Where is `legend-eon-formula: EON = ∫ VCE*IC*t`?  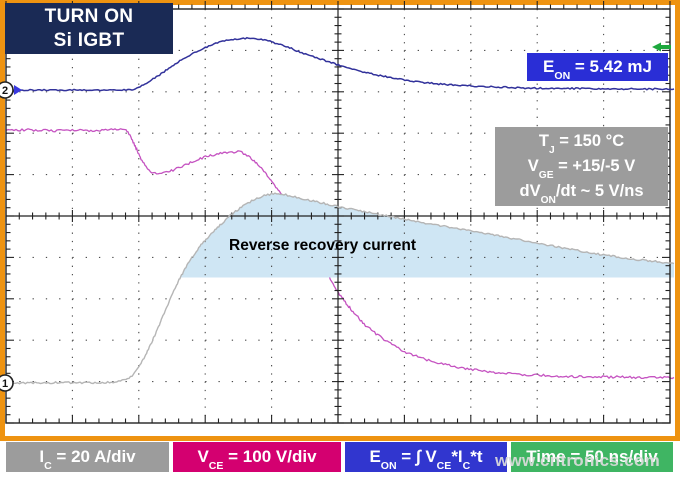 legend-eon-formula: EON = ∫ VCE*IC*t is located at coordinates (426, 457).